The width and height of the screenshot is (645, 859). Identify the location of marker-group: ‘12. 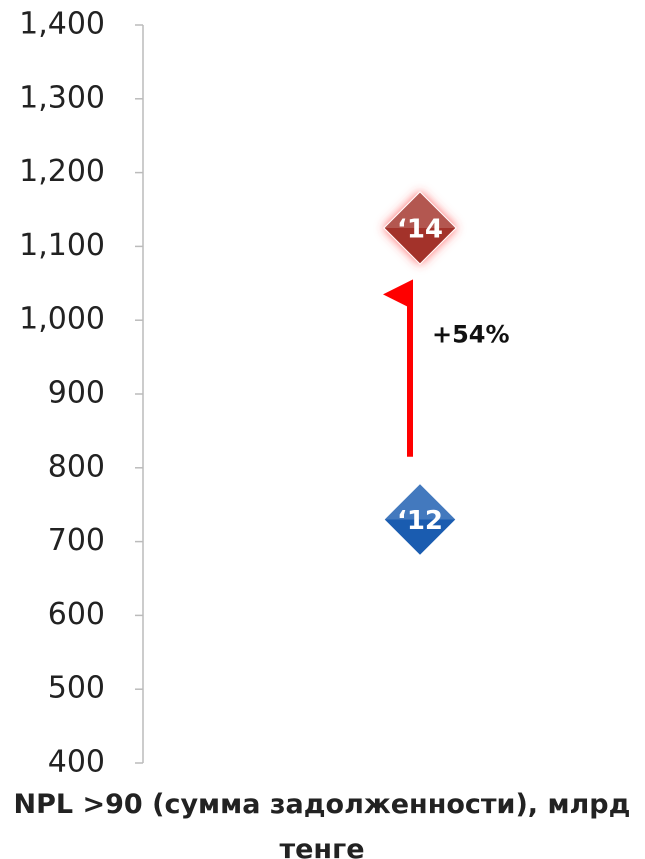
(420, 519).